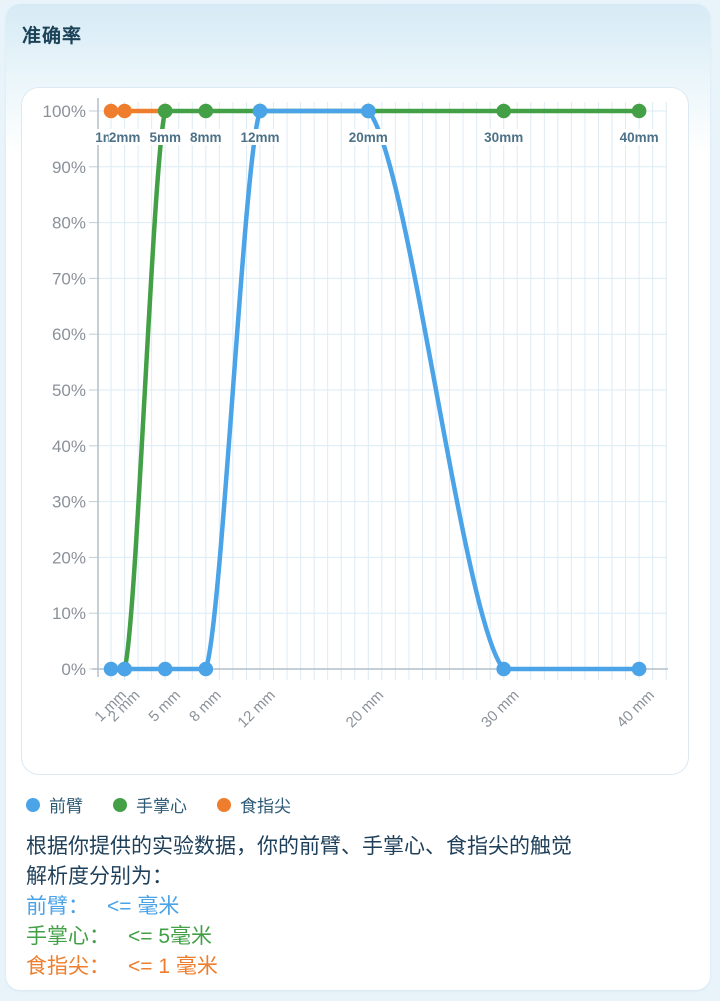 This screenshot has width=720, height=1001. I want to click on result-label: 手掌心：, so click(68, 936).